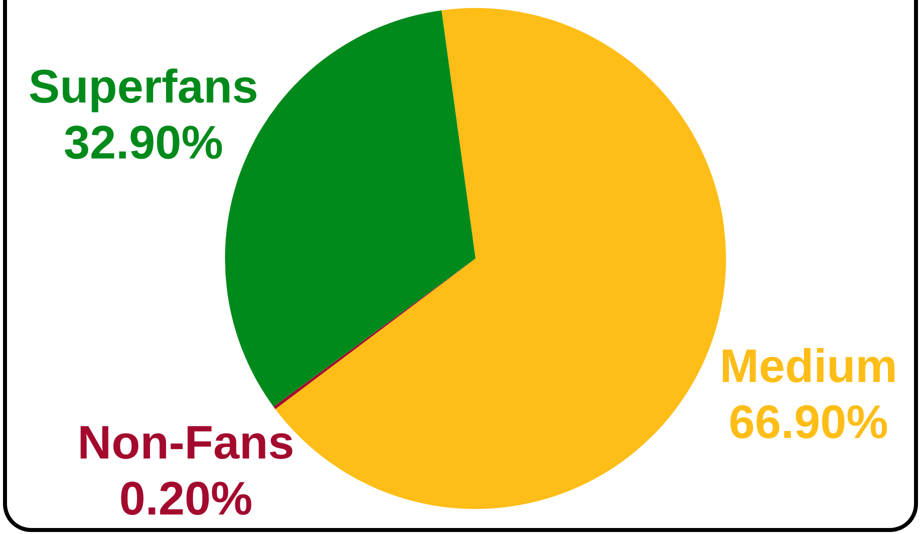 This screenshot has width=921, height=534. Describe the element at coordinates (186, 498) in the screenshot. I see `data-label: 0.20%` at that location.